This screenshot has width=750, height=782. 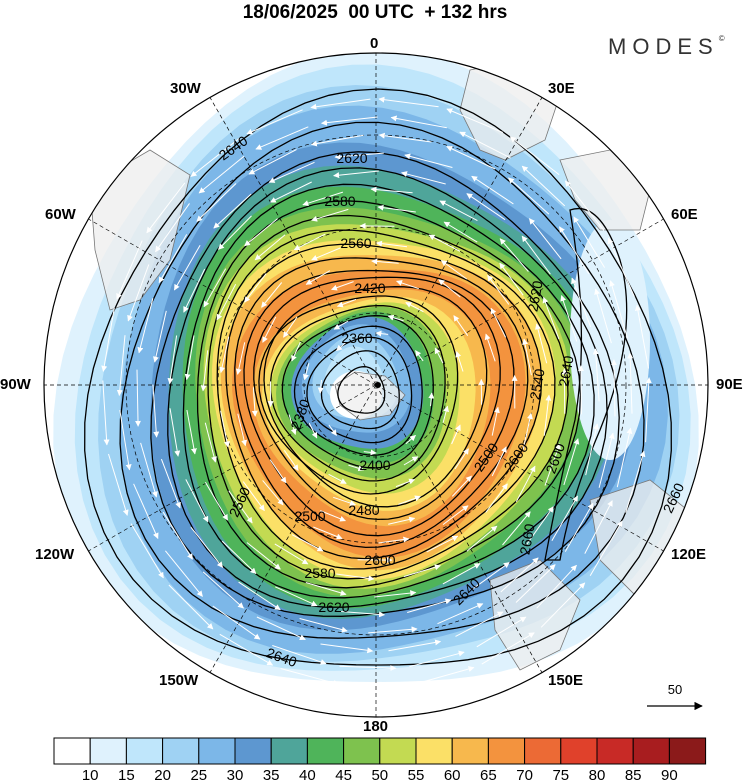 What do you see at coordinates (380, 774) in the screenshot?
I see `colorbar-ticks: 10 15 20 25 30 35 40 45 50 55 60 65 70 75 80 85 90` at bounding box center [380, 774].